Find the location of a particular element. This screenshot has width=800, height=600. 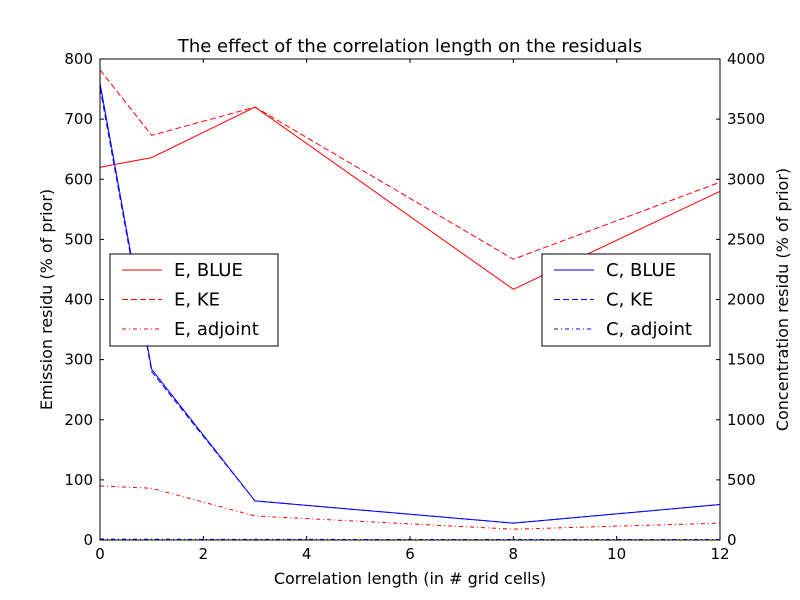

y-right-tick-label: 1500 is located at coordinates (746, 360).